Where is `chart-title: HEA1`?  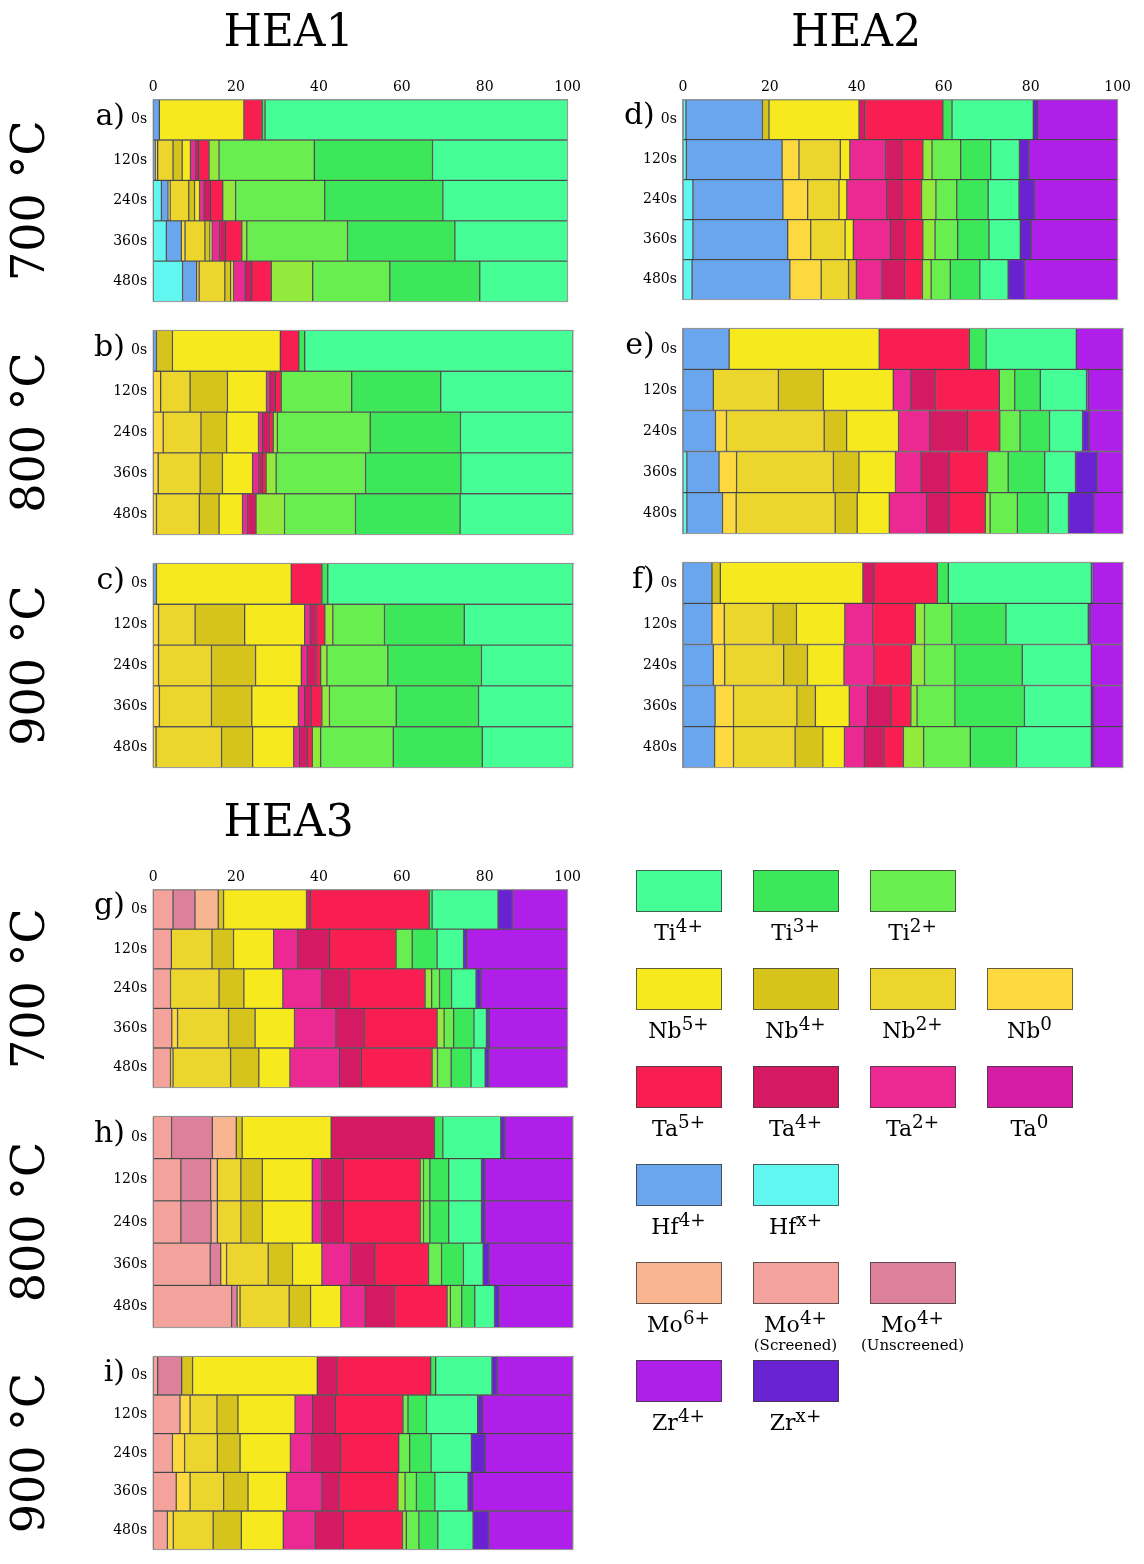 chart-title: HEA1 is located at coordinates (288, 30).